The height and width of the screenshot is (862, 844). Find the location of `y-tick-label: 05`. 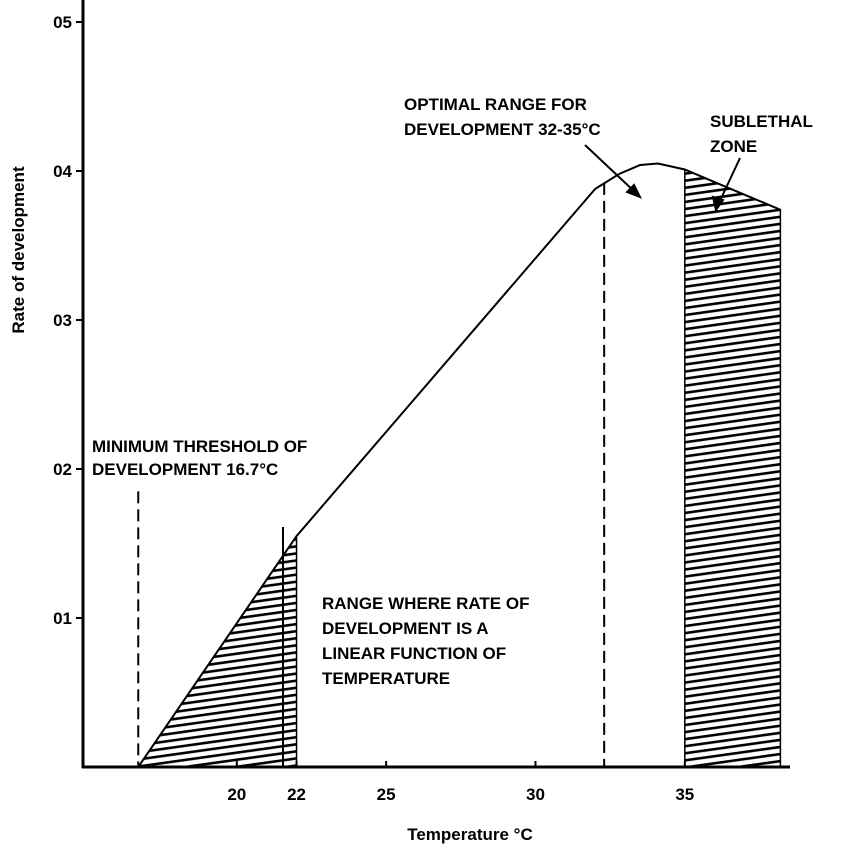

y-tick-label: 05 is located at coordinates (62, 22).